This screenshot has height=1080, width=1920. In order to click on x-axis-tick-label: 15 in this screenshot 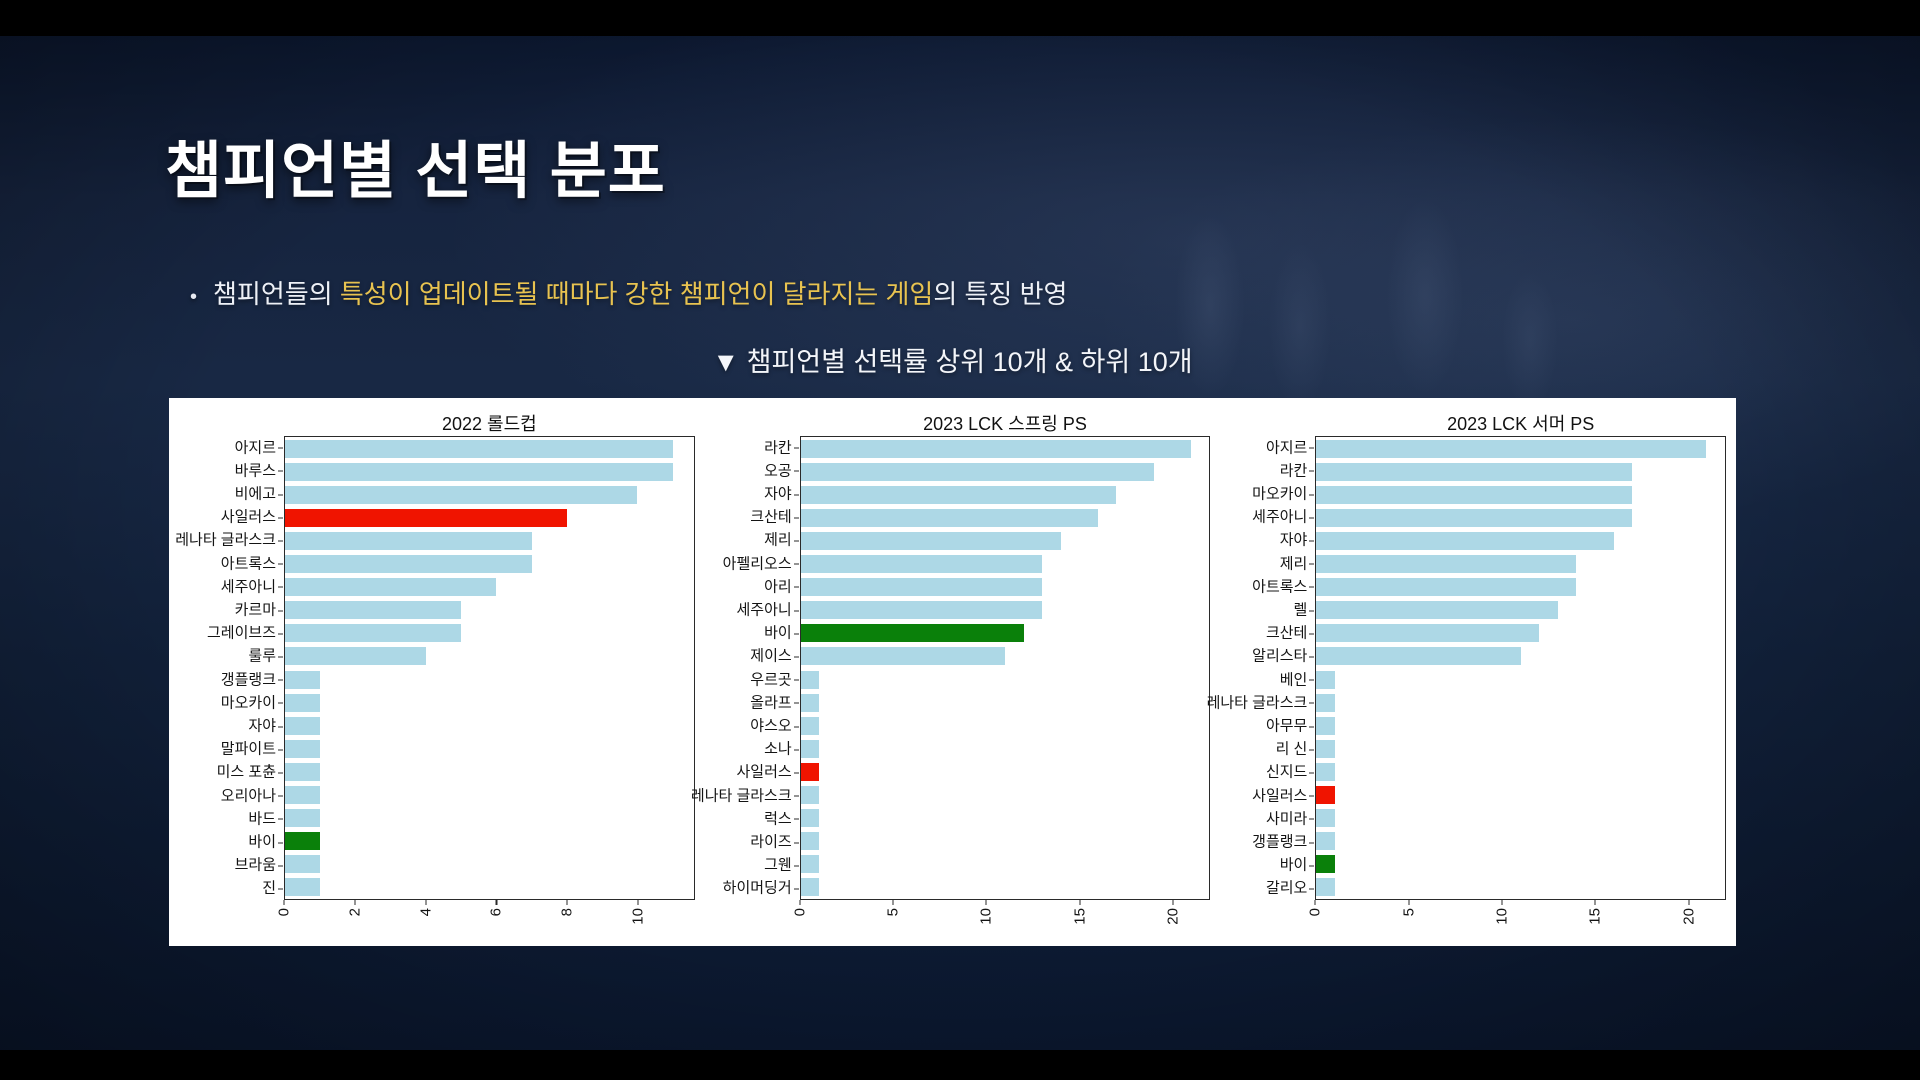, I will do `click(1595, 916)`.